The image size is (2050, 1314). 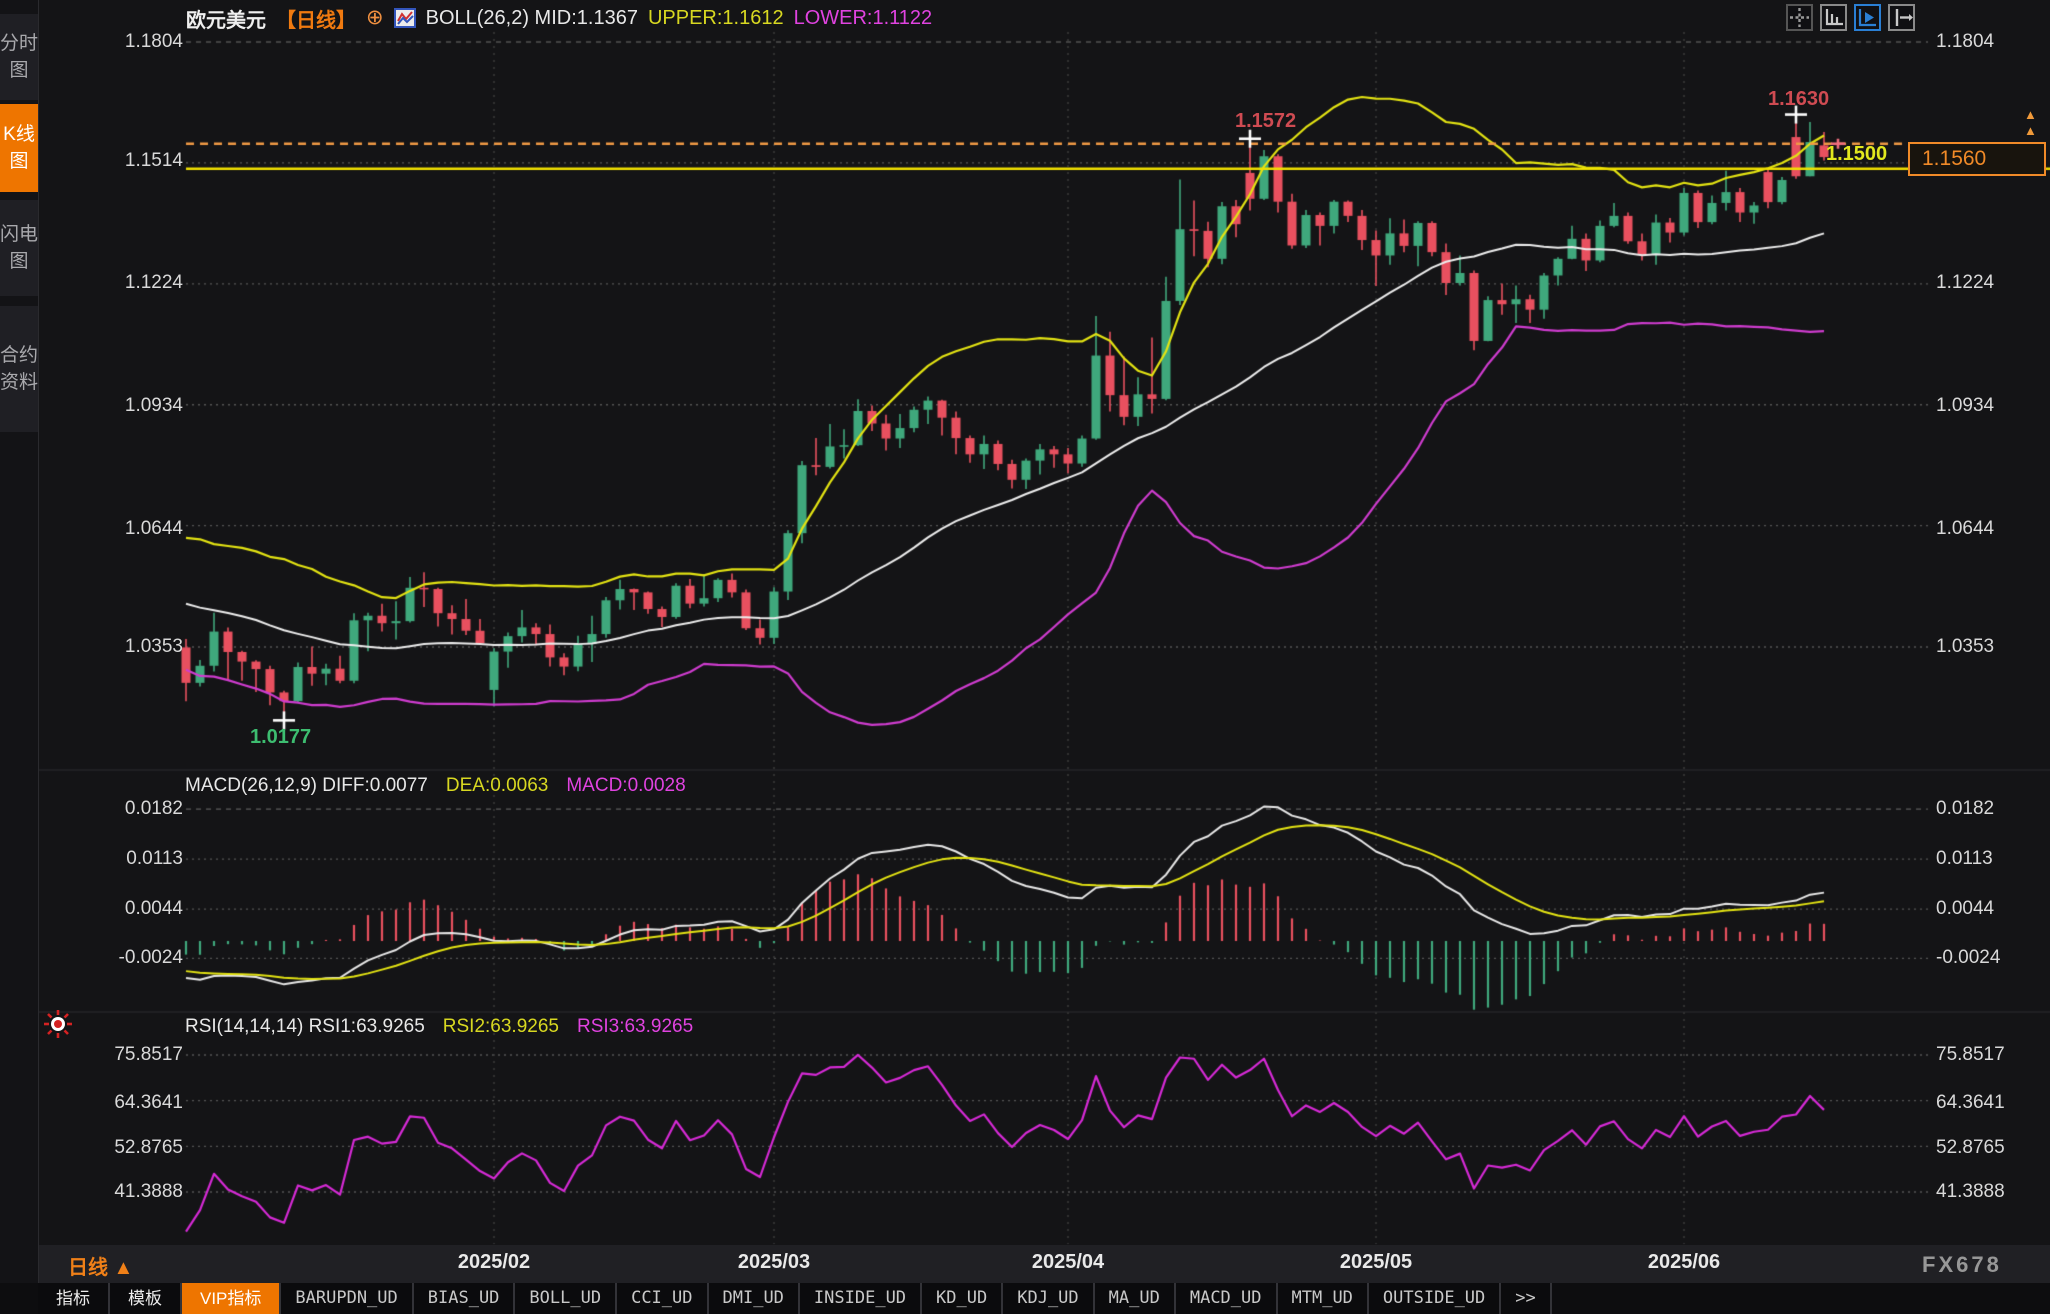 I want to click on month-tick: 2025/03, so click(x=774, y=1262).